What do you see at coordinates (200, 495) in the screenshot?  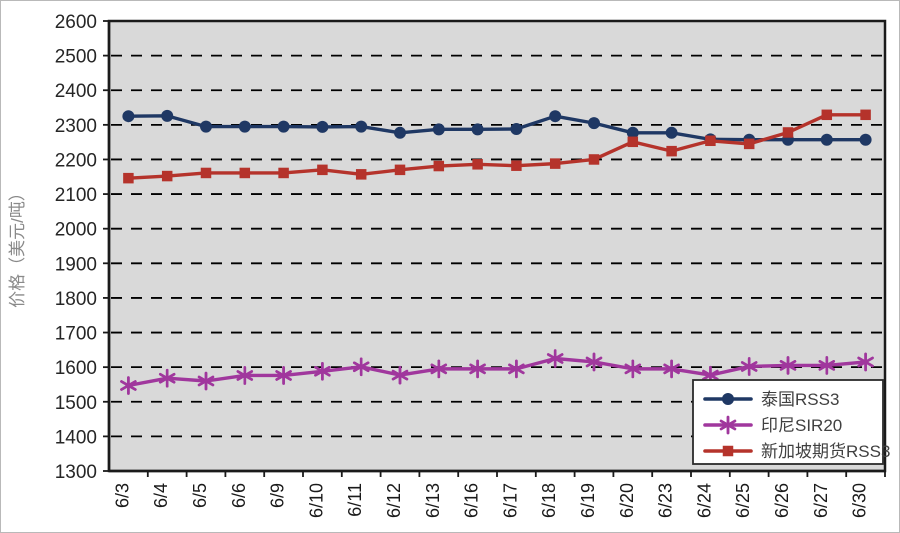 I see `x-tick-label: 6/5` at bounding box center [200, 495].